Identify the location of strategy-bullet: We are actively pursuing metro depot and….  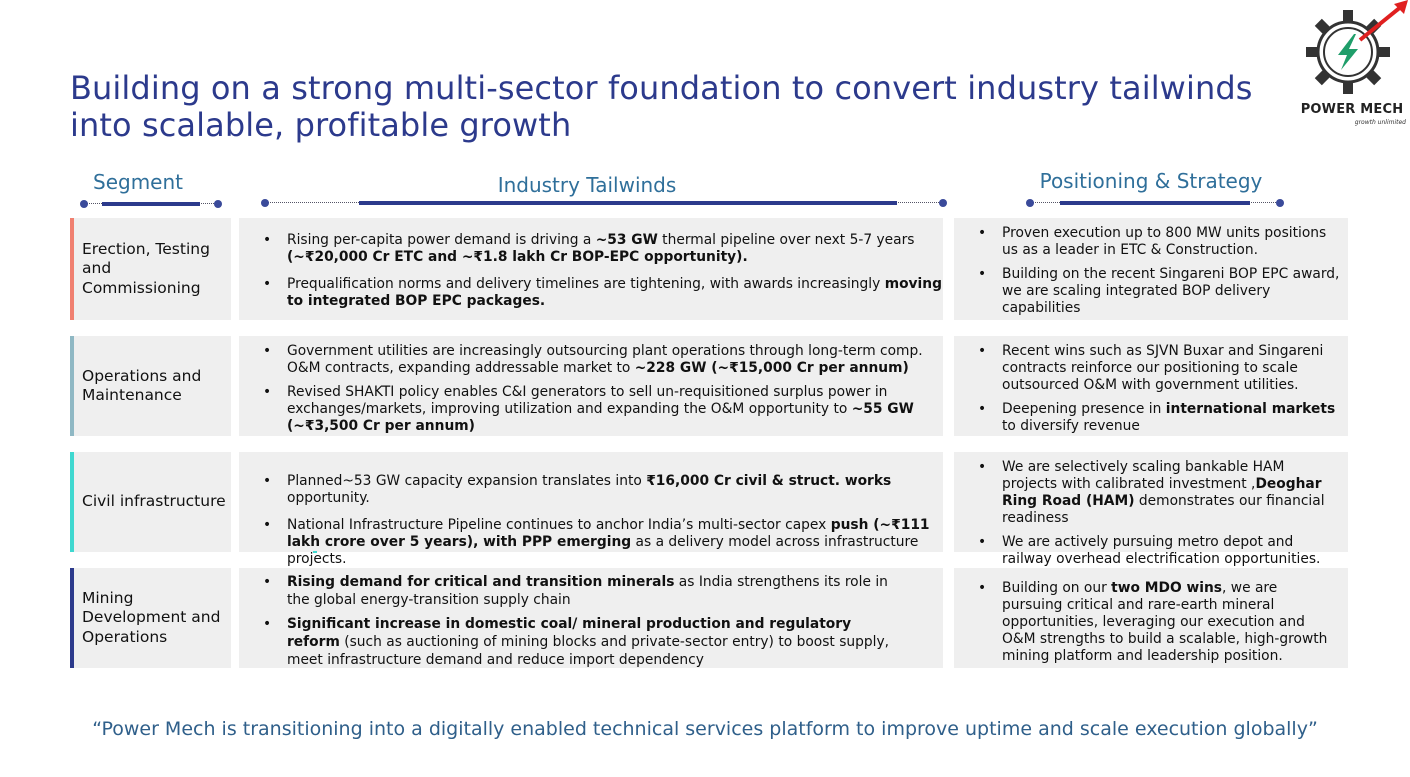
(1147, 551).